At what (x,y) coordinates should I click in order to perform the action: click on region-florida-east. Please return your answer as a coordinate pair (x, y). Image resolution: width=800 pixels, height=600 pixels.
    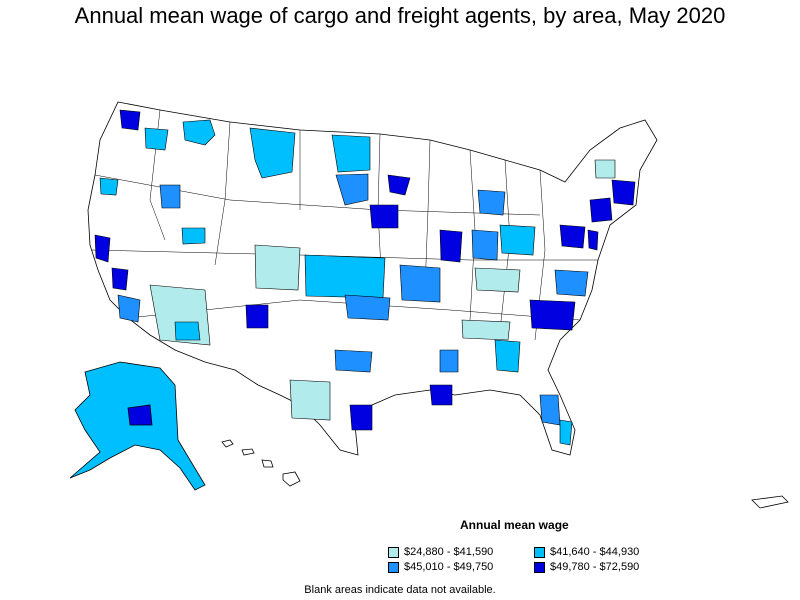
    Looking at the image, I should click on (566, 432).